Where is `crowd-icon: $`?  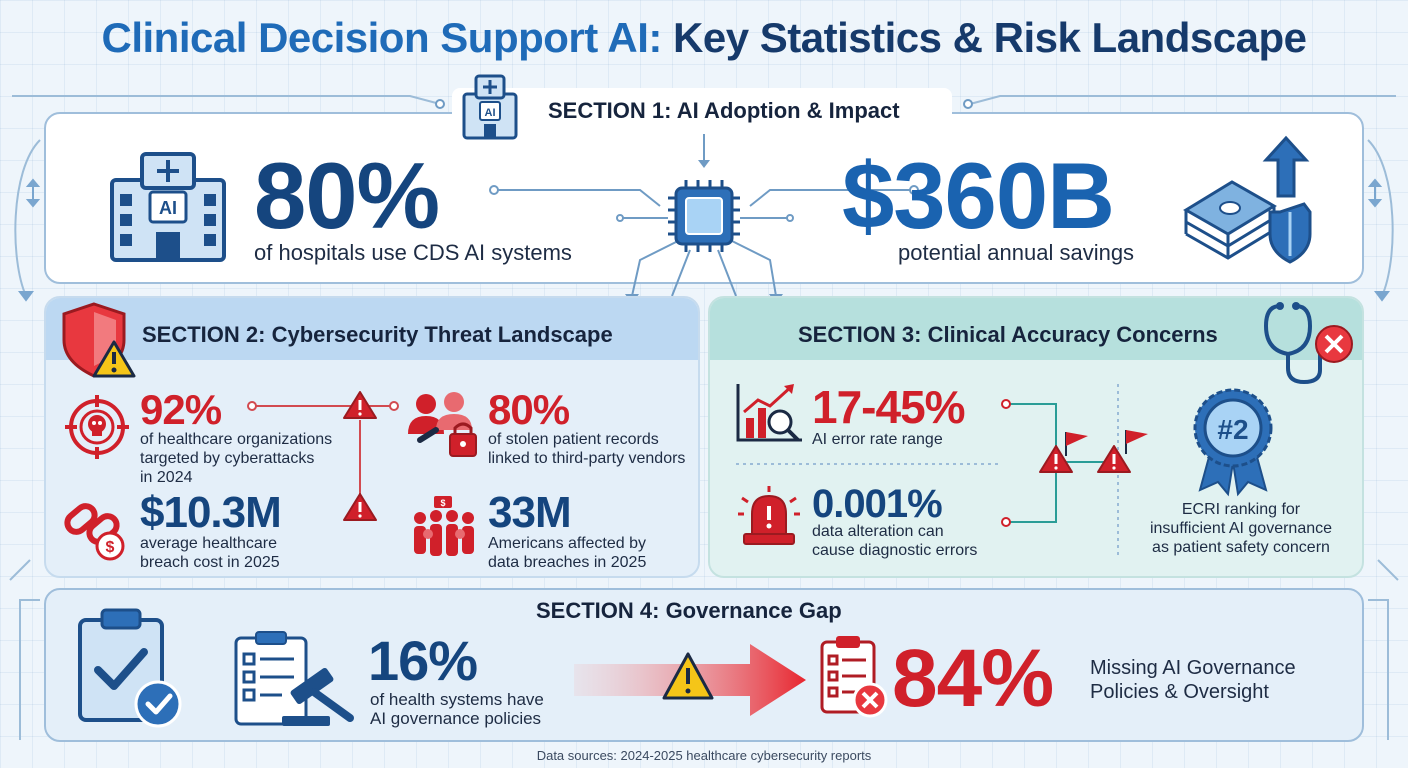
crowd-icon: $ is located at coordinates (444, 526).